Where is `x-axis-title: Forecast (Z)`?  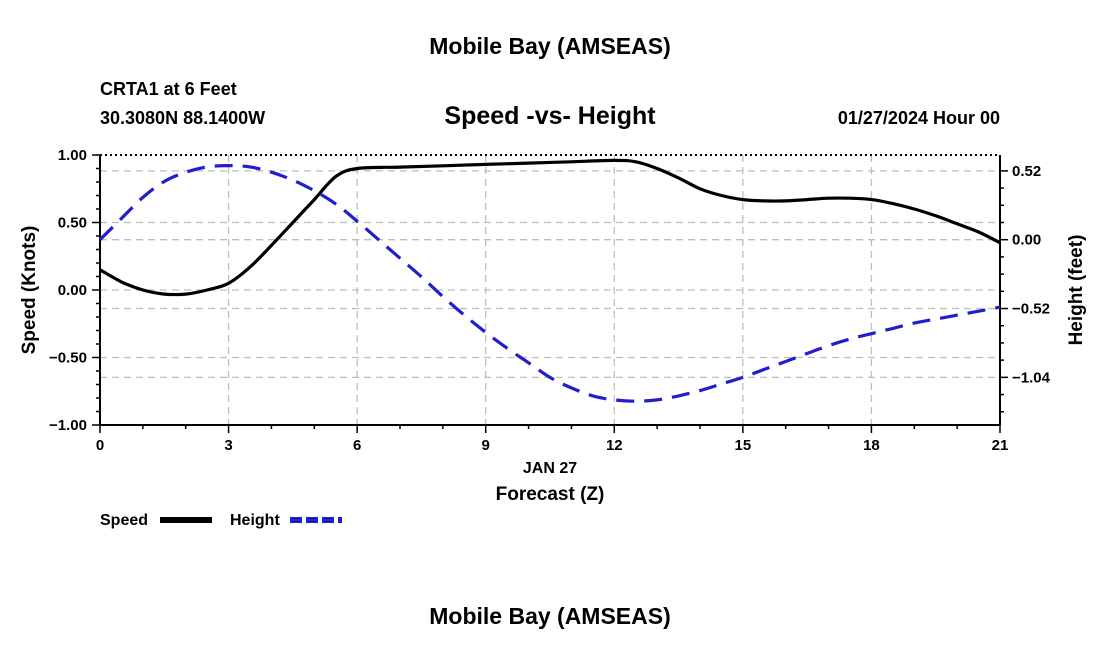 x-axis-title: Forecast (Z) is located at coordinates (550, 494).